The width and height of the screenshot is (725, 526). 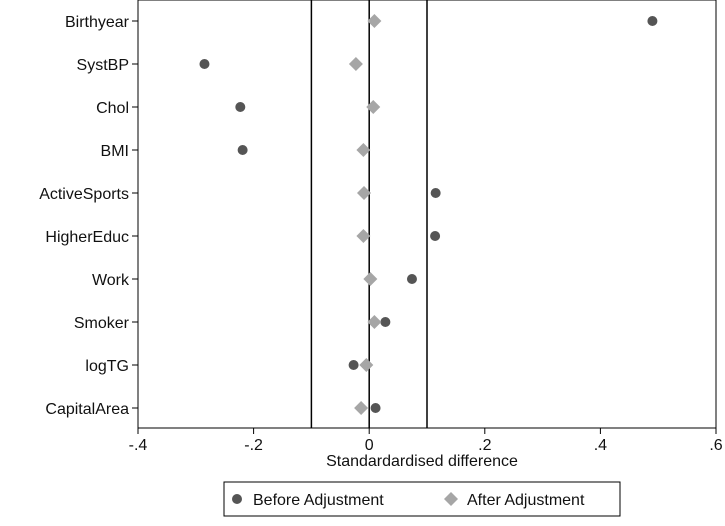 What do you see at coordinates (115, 151) in the screenshot?
I see `y-tick-label: BMI` at bounding box center [115, 151].